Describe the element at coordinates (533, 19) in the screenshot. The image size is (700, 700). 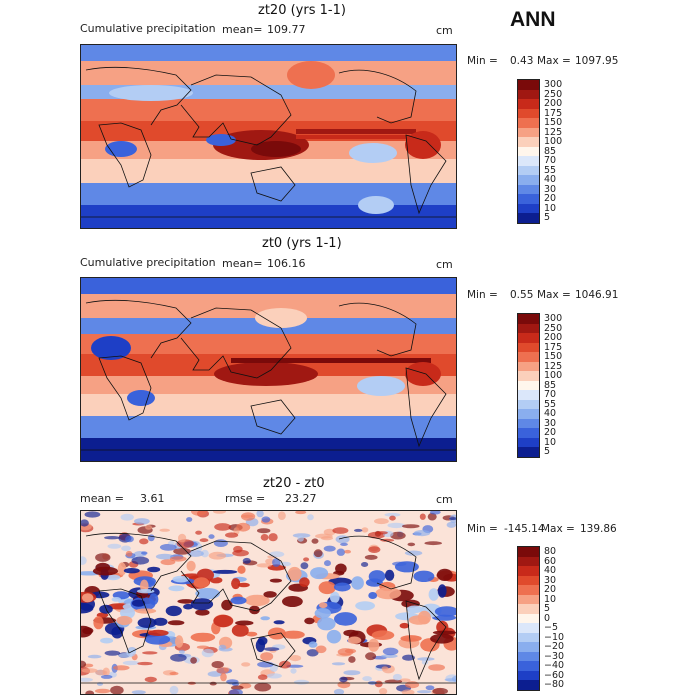
I see `season-label: ANN` at that location.